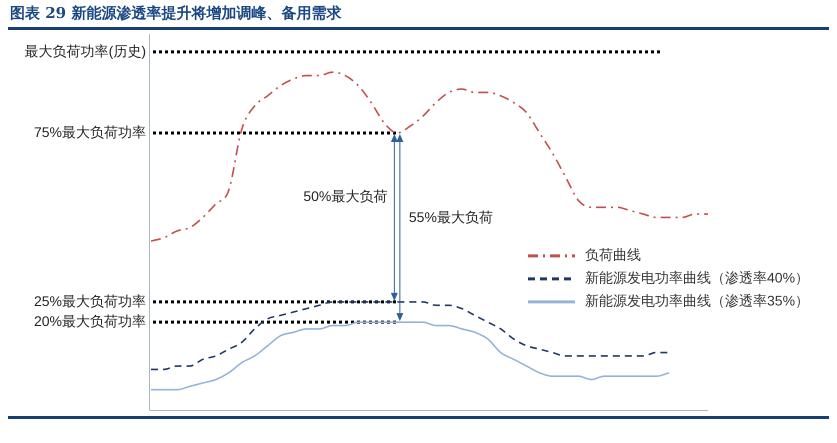  What do you see at coordinates (450, 216) in the screenshot?
I see `annotation: 55%最大负荷` at bounding box center [450, 216].